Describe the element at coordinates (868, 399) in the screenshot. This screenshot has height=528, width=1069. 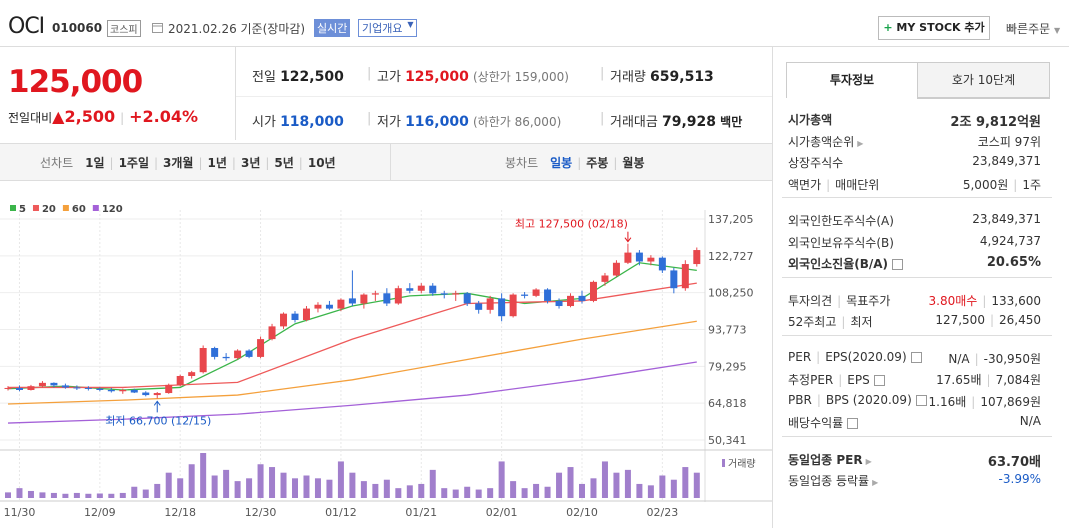
I see `label-text: BPS (2020.09)` at that location.